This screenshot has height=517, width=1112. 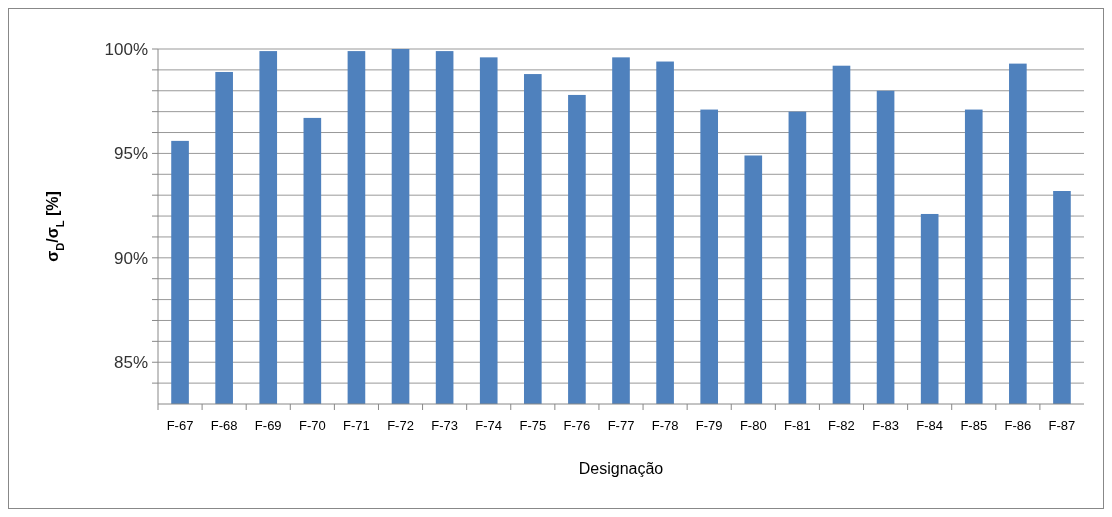 What do you see at coordinates (841, 425) in the screenshot?
I see `x-tick-label: F-82` at bounding box center [841, 425].